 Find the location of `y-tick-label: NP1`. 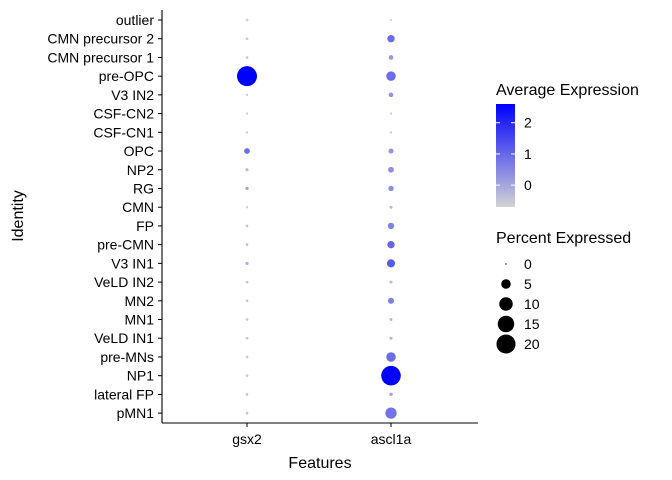

y-tick-label: NP1 is located at coordinates (140, 376).